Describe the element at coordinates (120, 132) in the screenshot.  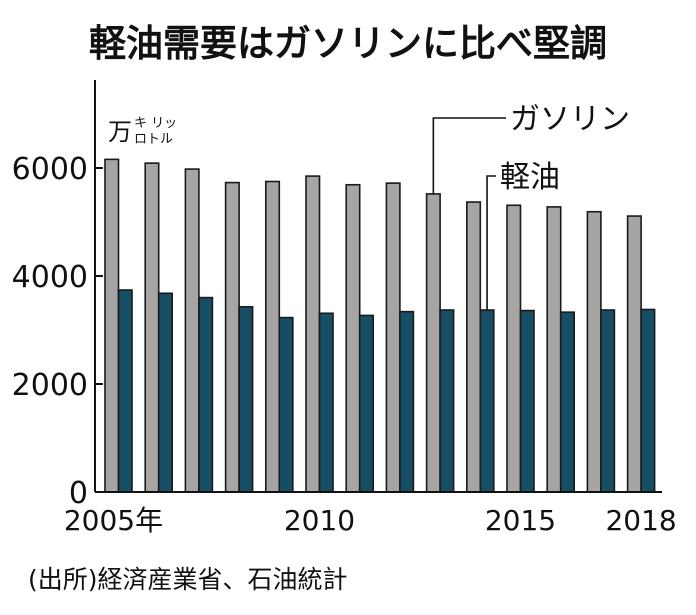
I see `unit-label-main: 万` at that location.